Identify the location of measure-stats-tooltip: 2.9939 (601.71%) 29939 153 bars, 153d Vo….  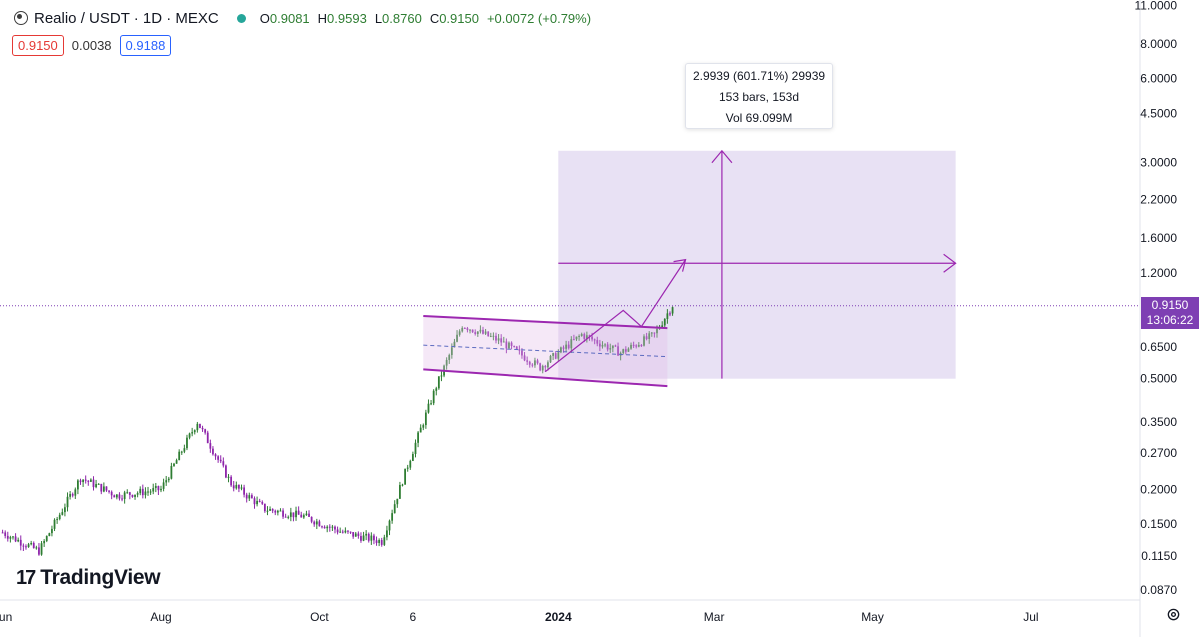
(759, 96).